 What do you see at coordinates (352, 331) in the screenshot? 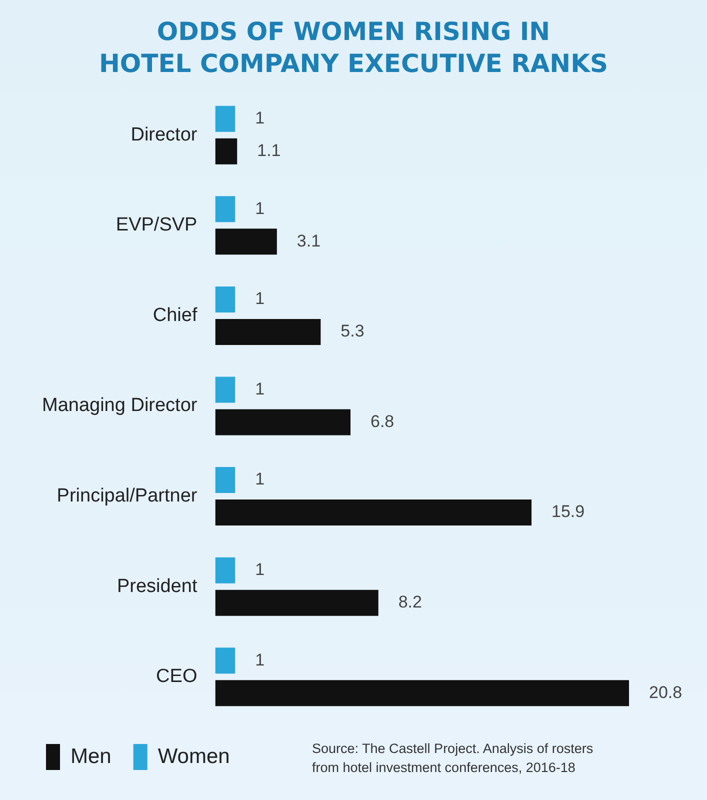
I see `data-label: 5.3` at bounding box center [352, 331].